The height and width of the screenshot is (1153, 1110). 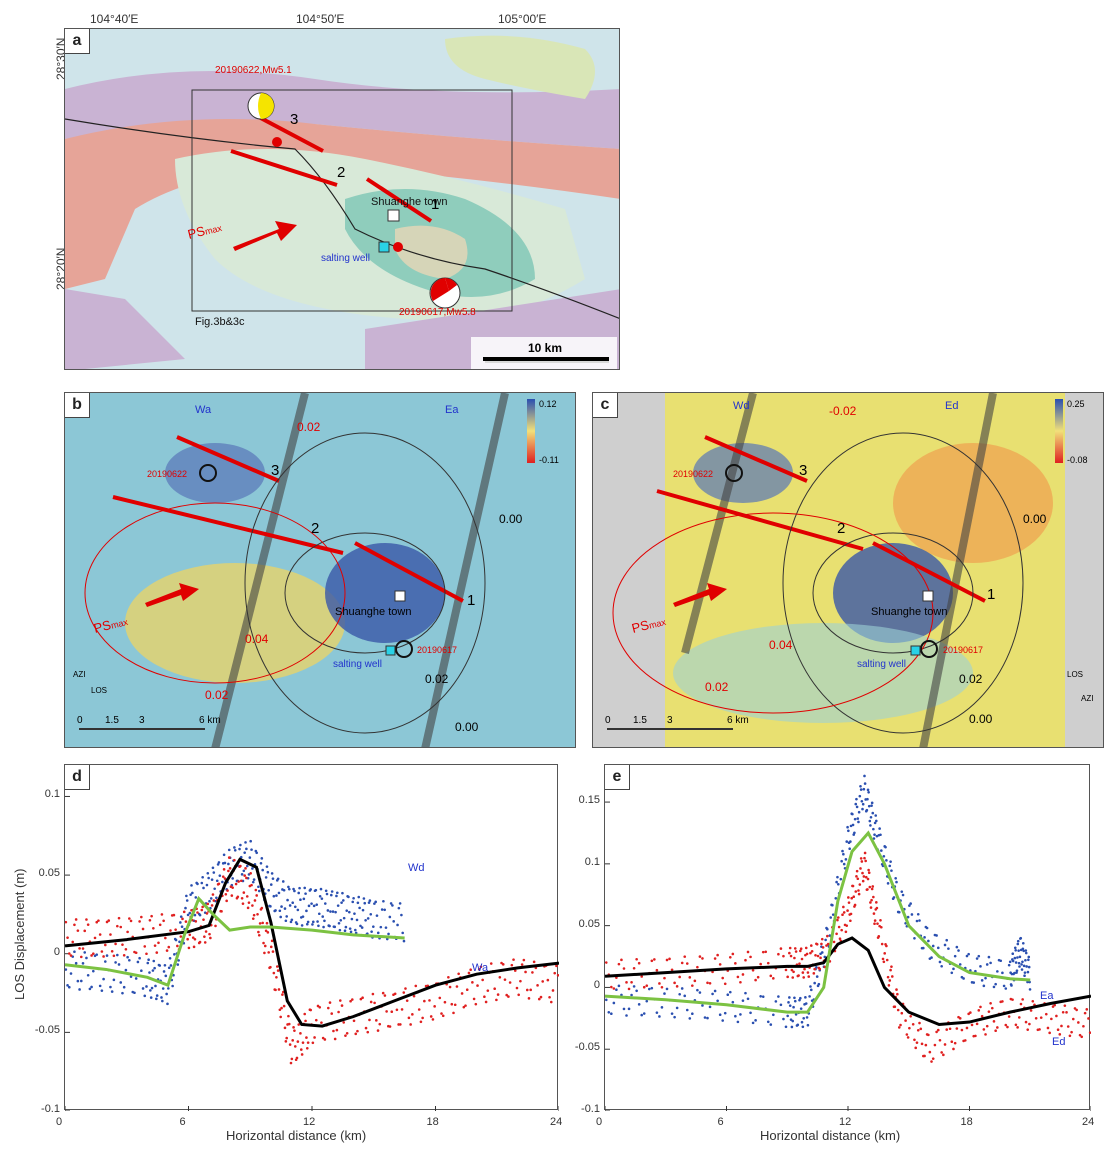 What do you see at coordinates (1088, 1122) in the screenshot?
I see `x-tick-label: 24` at bounding box center [1088, 1122].